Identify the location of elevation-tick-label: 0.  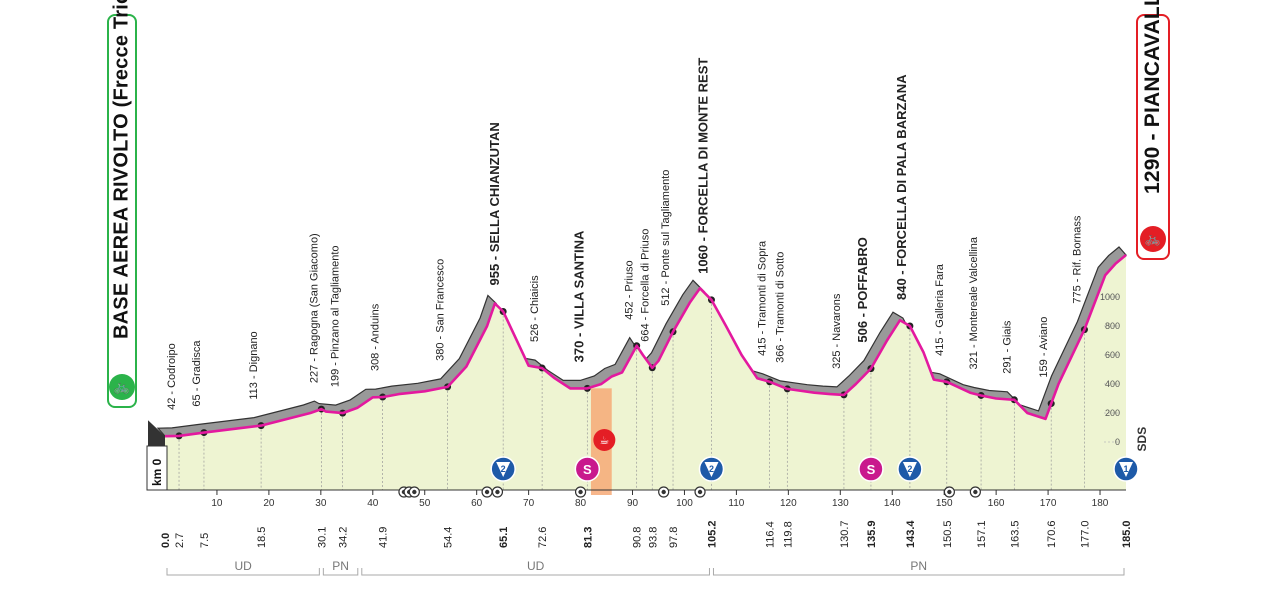
(1117, 442).